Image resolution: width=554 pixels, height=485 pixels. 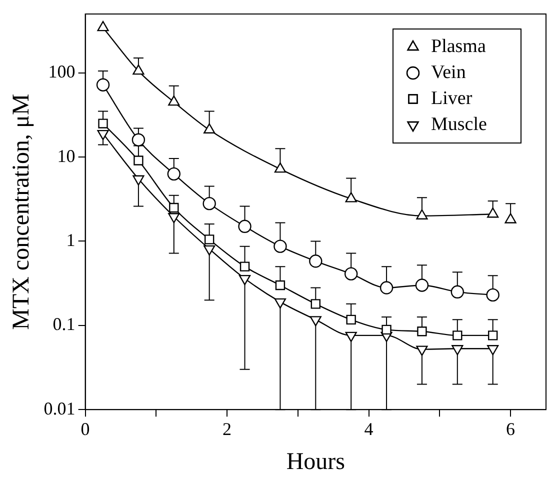 I want to click on x-axis-title: Hours, so click(x=315, y=461).